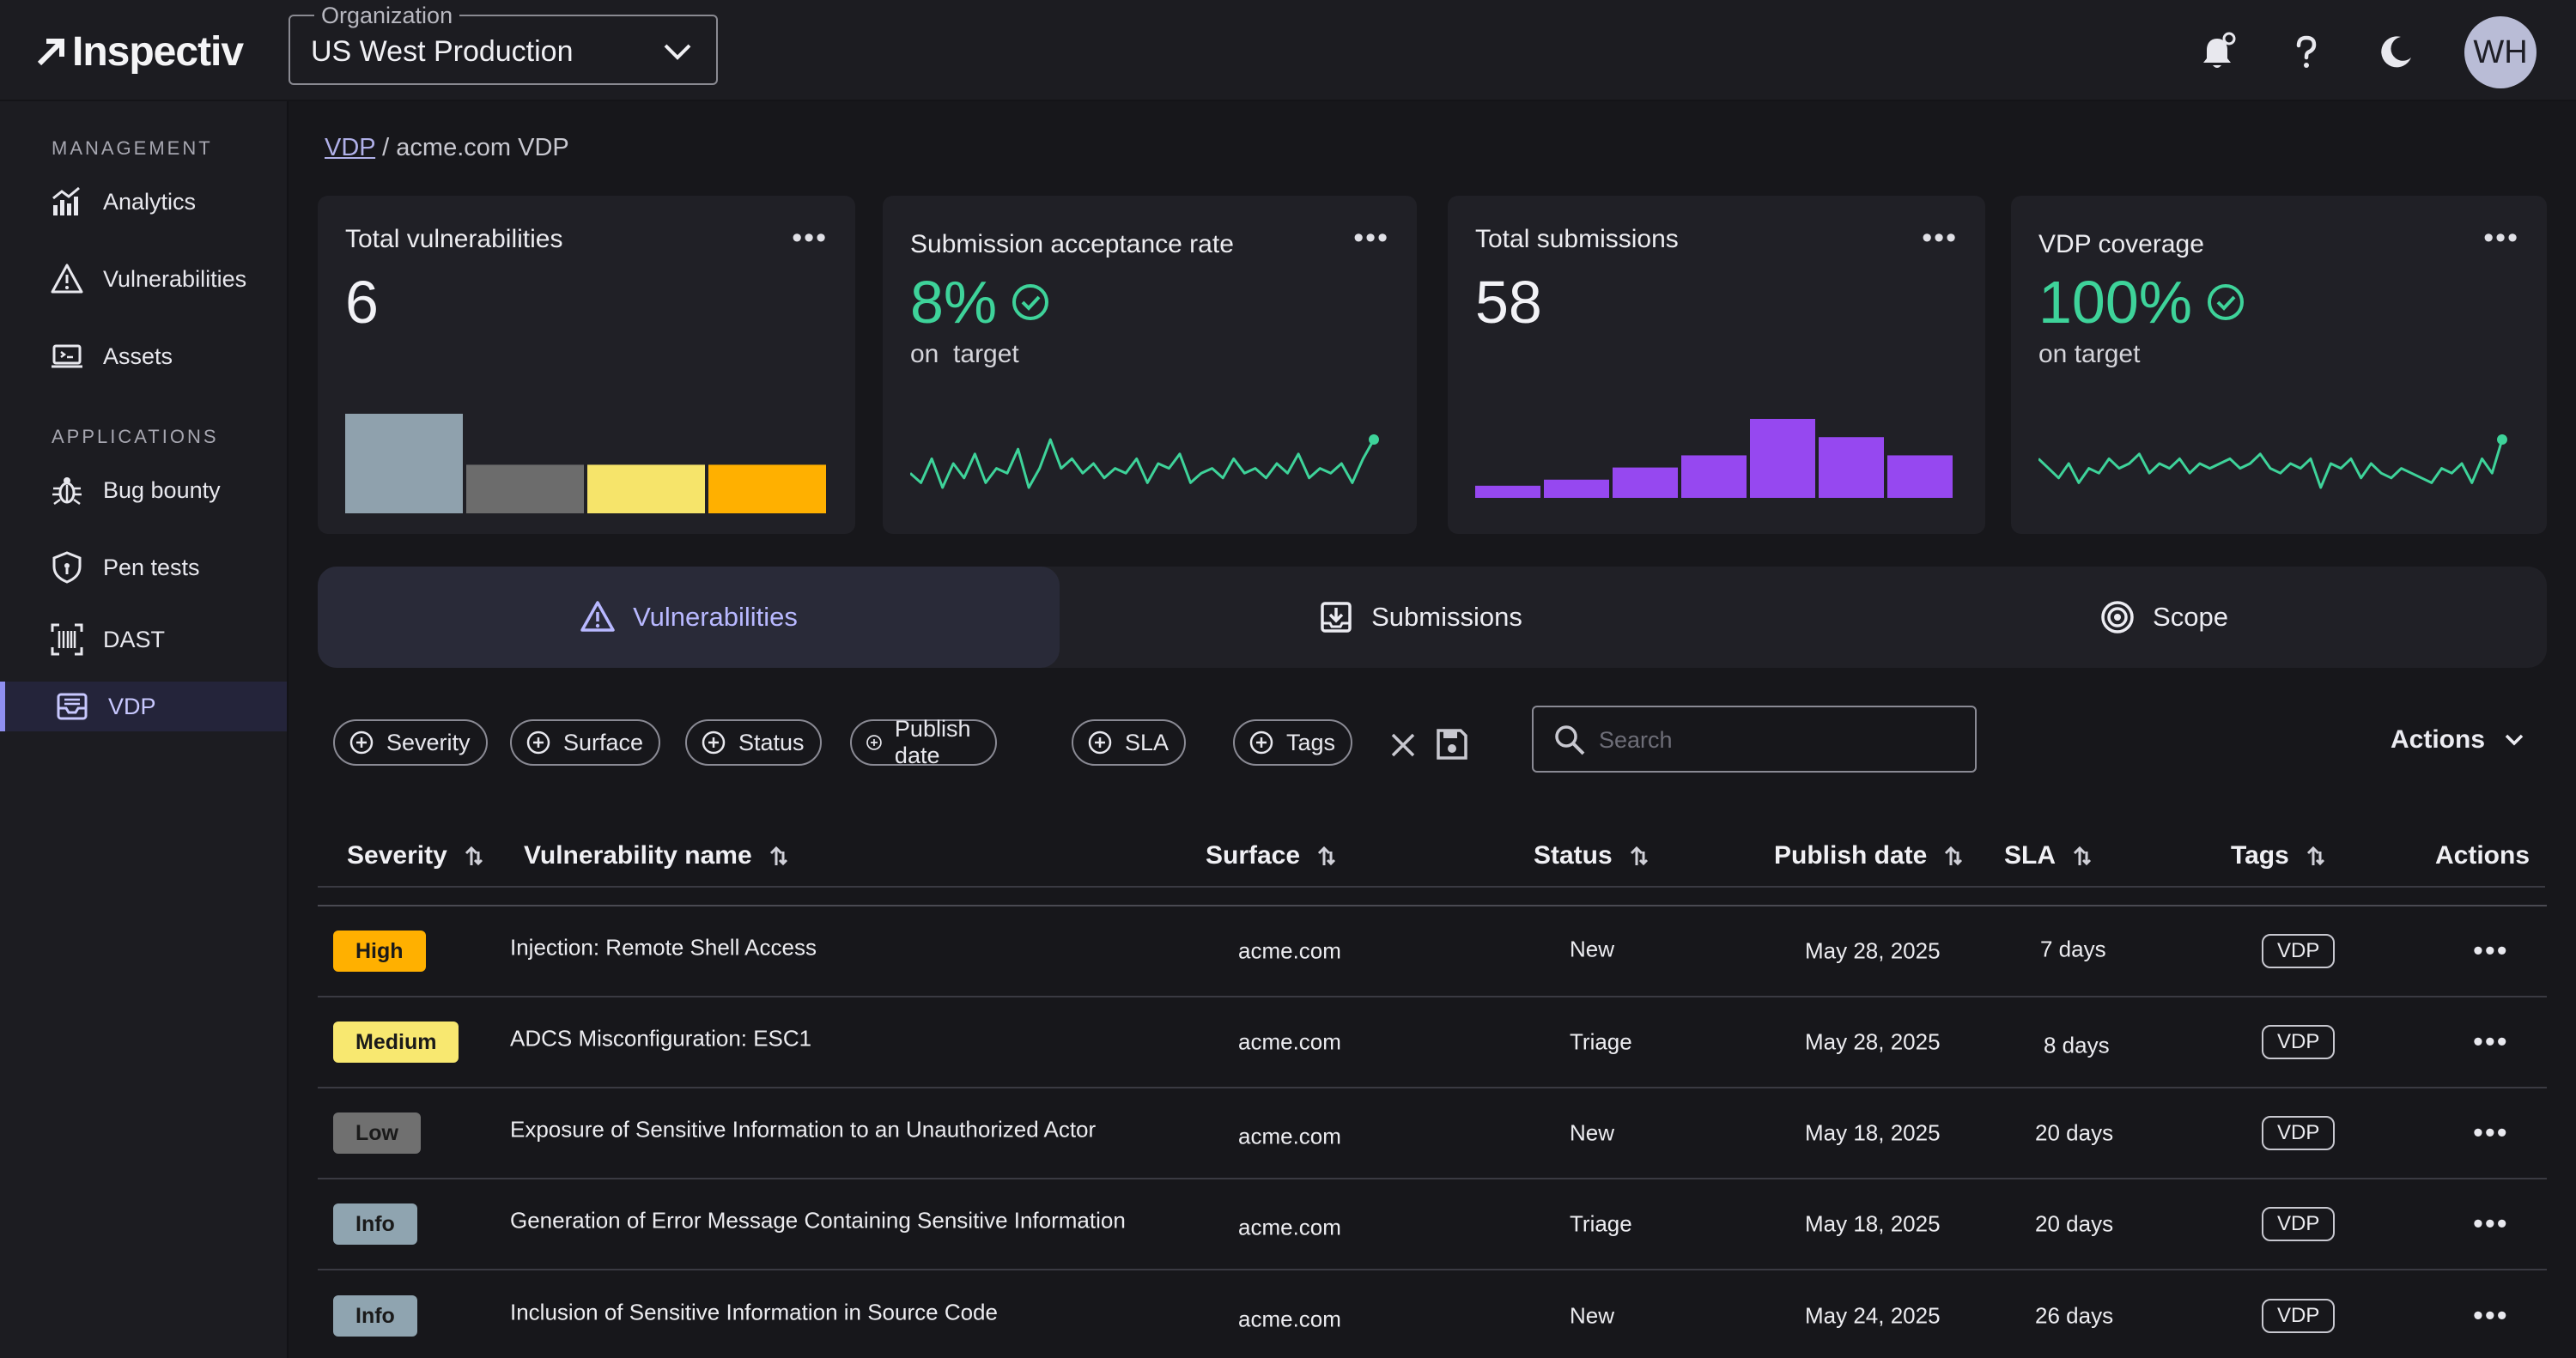 The height and width of the screenshot is (1358, 2576). Describe the element at coordinates (417, 855) in the screenshot. I see `column-header-severity: Severity` at that location.